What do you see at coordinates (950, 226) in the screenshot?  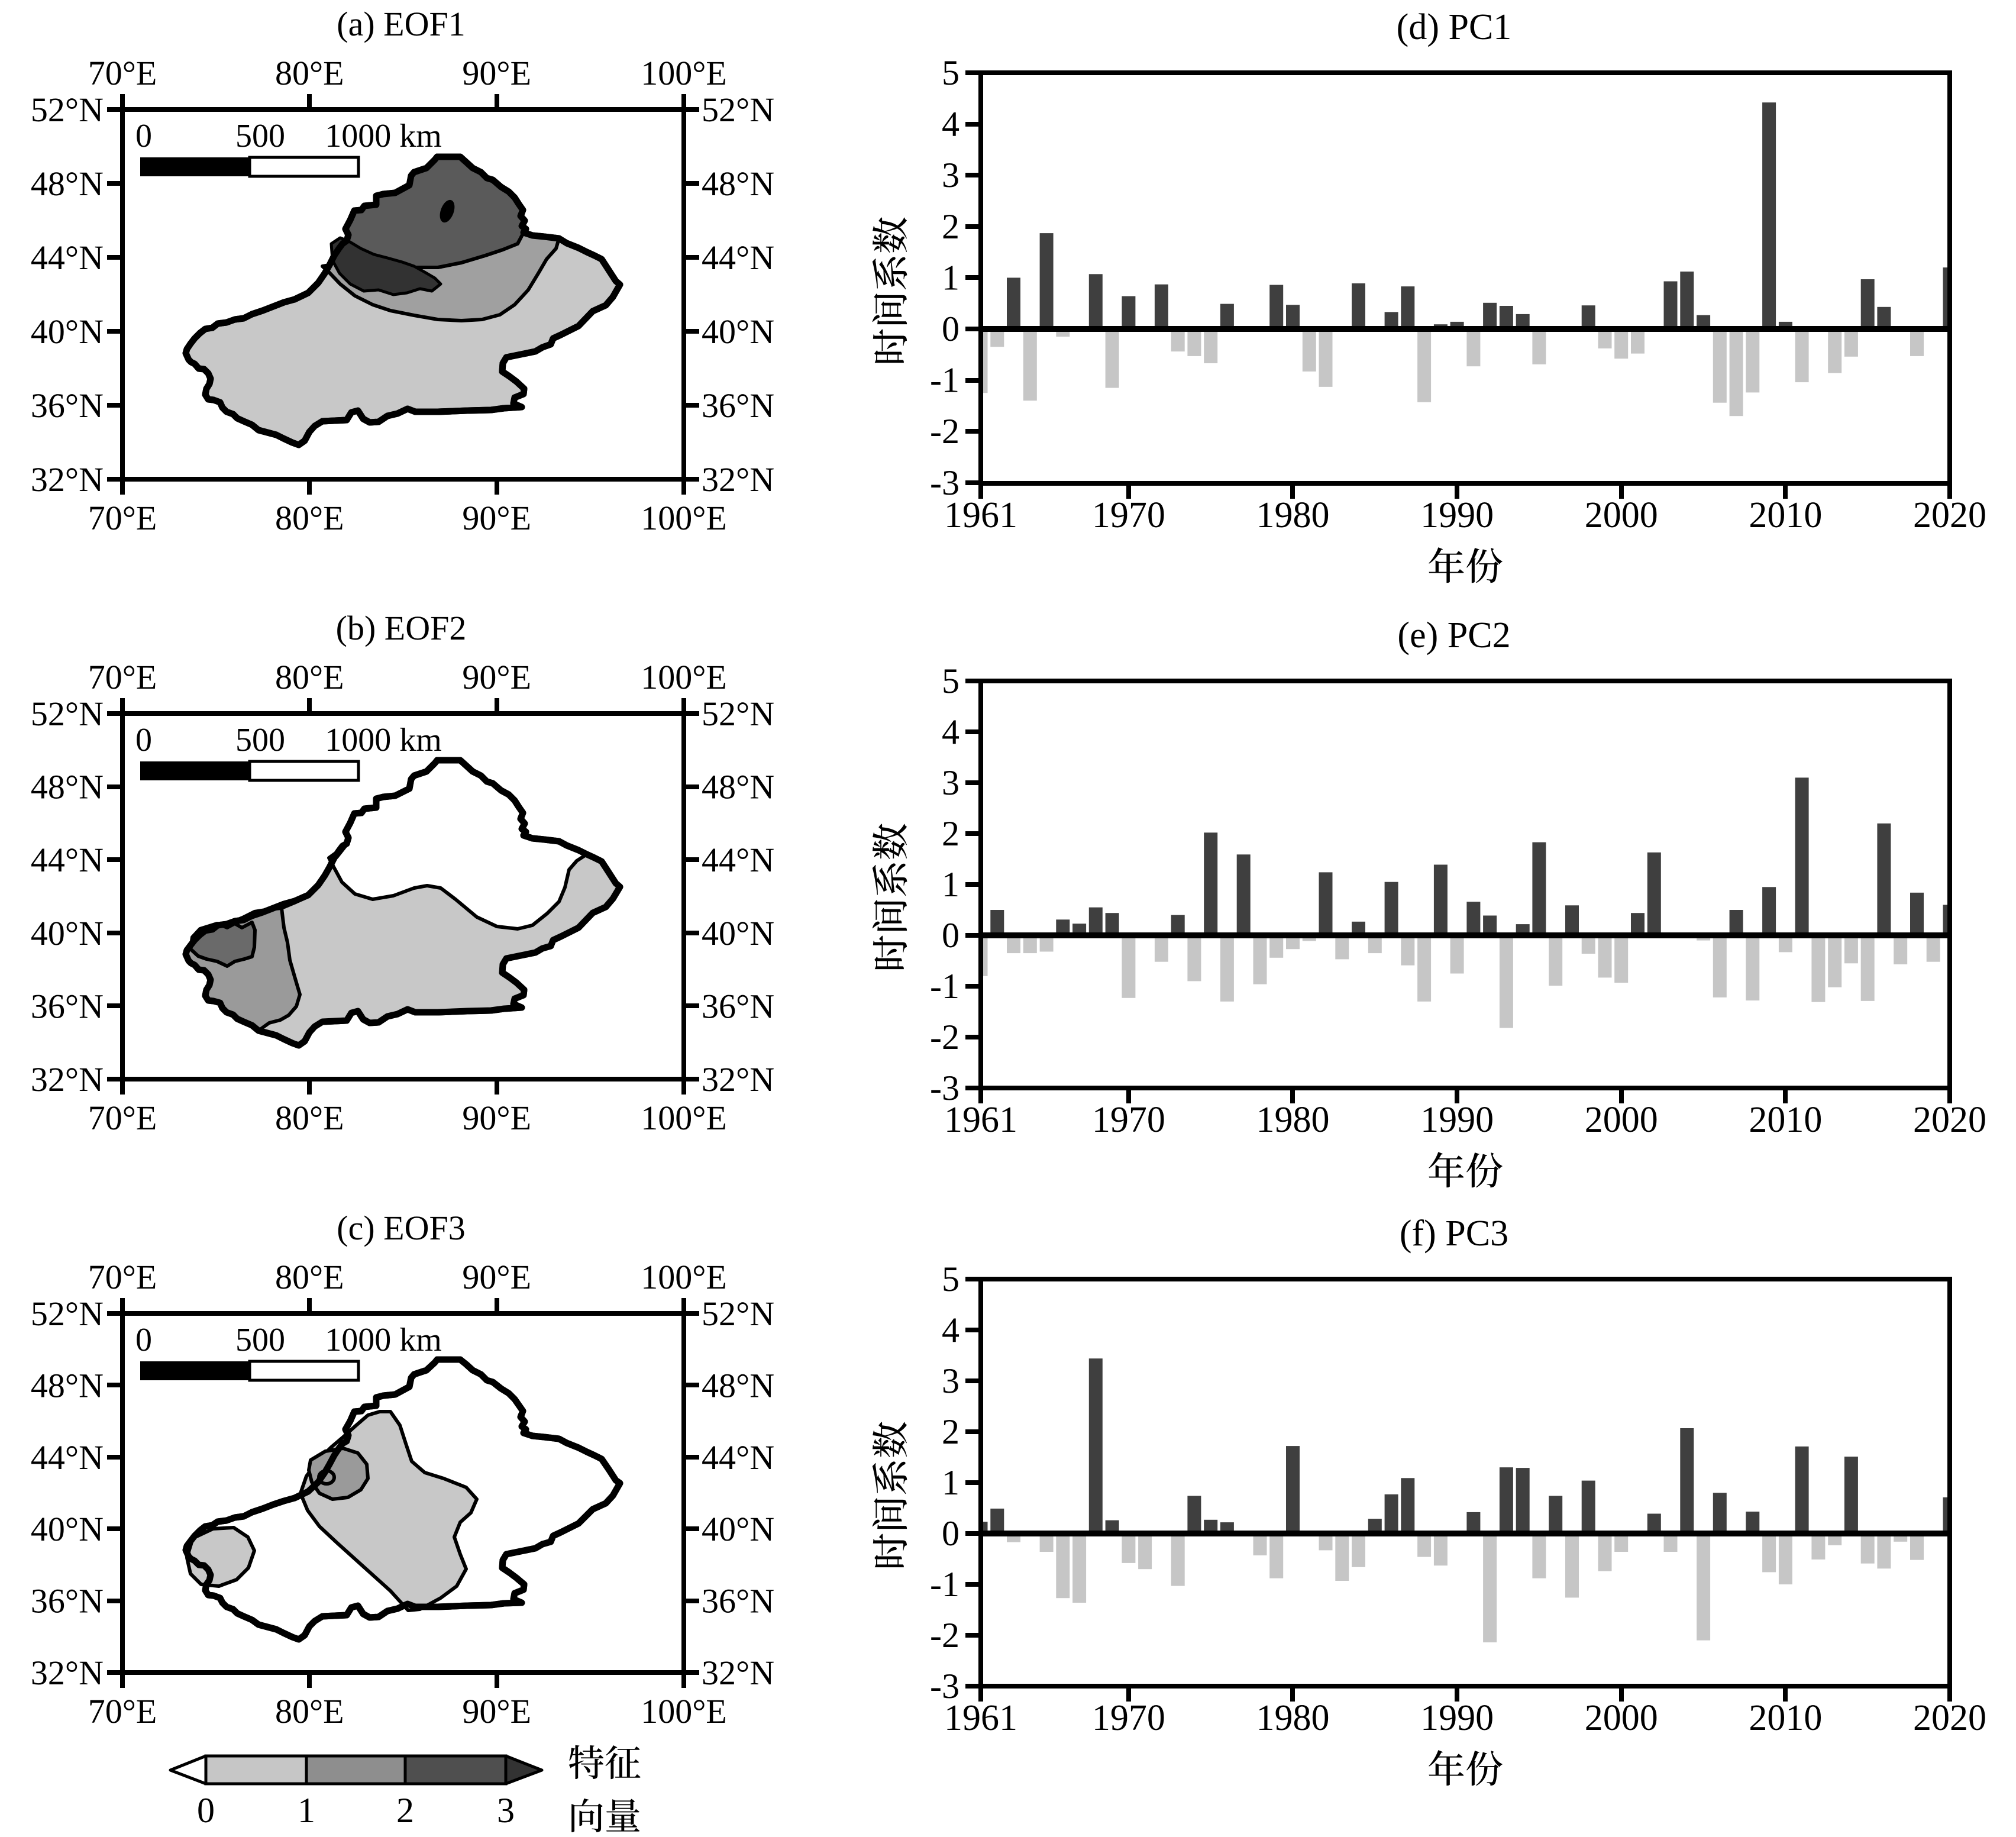 I see `svg-text: 2` at bounding box center [950, 226].